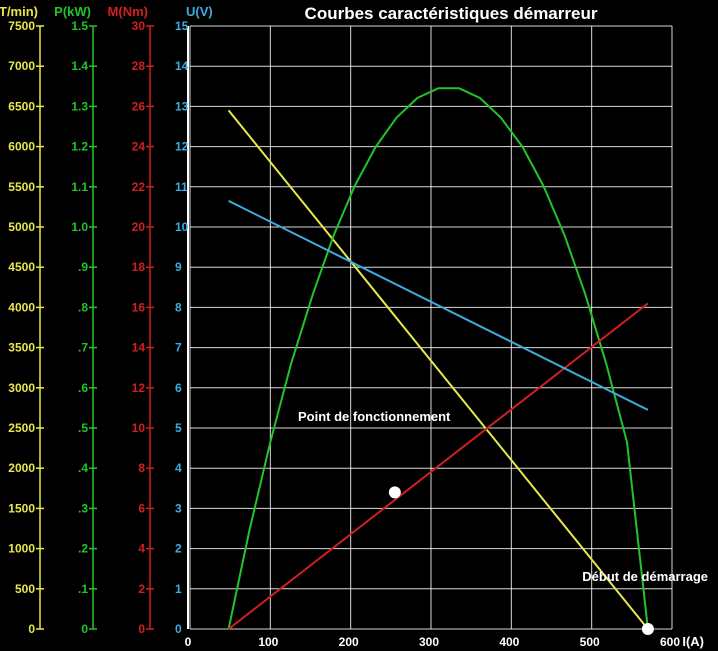 This screenshot has height=651, width=718. I want to click on y-tick-label: 1500, so click(21, 508).